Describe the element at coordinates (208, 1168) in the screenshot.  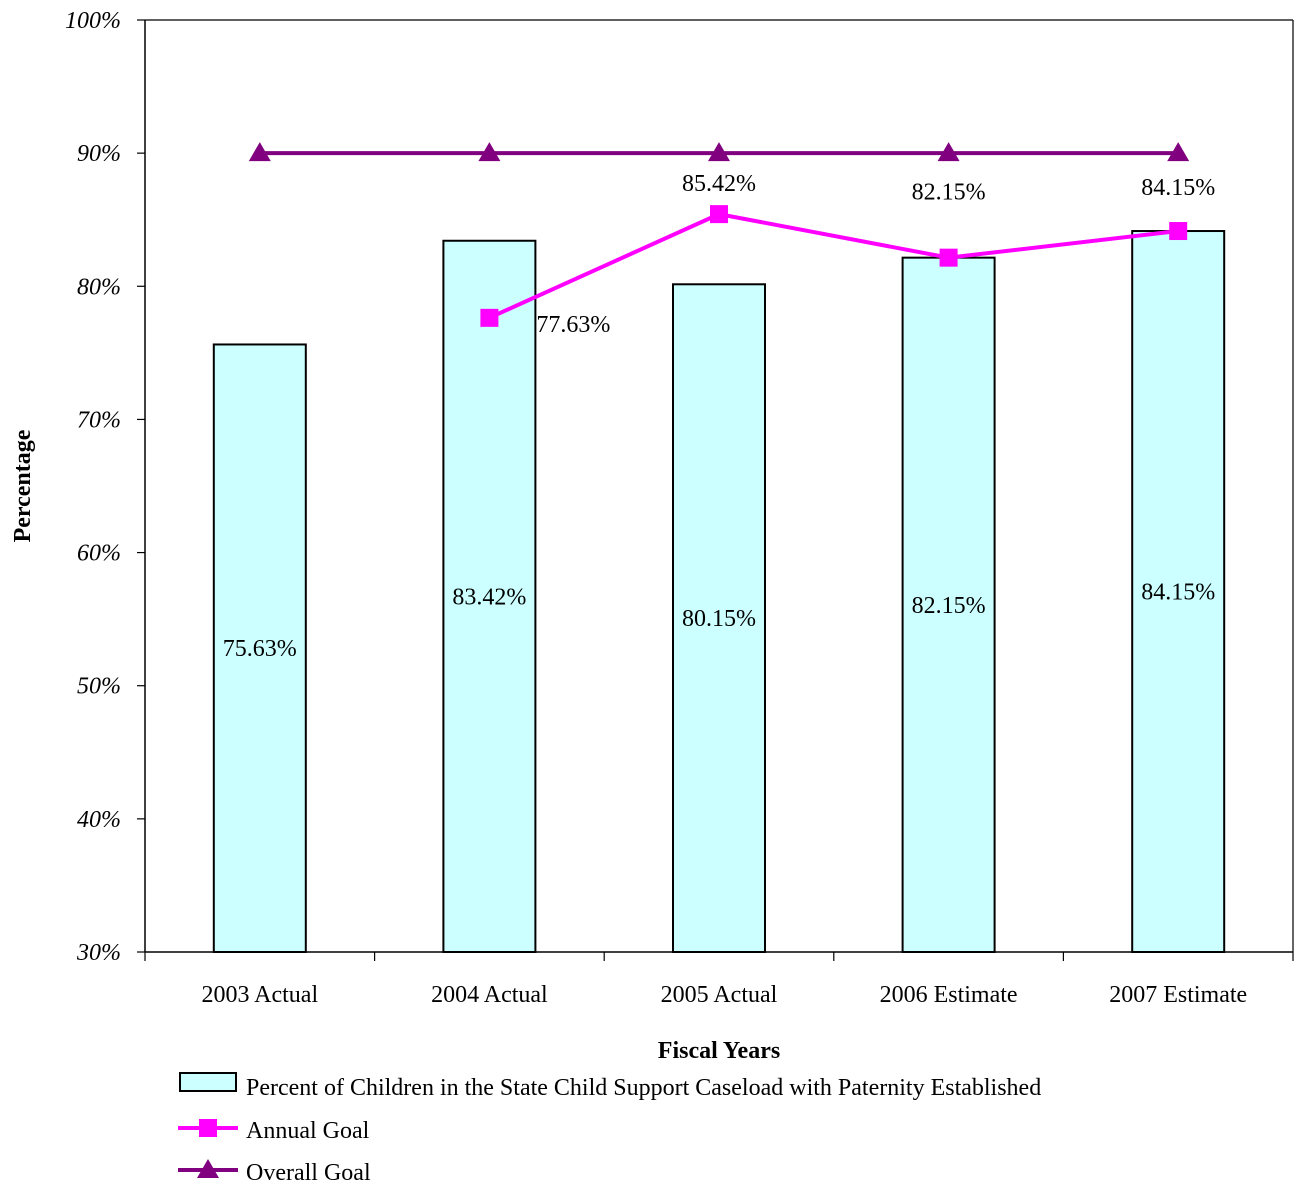
I see `legend-overall-marker` at that location.